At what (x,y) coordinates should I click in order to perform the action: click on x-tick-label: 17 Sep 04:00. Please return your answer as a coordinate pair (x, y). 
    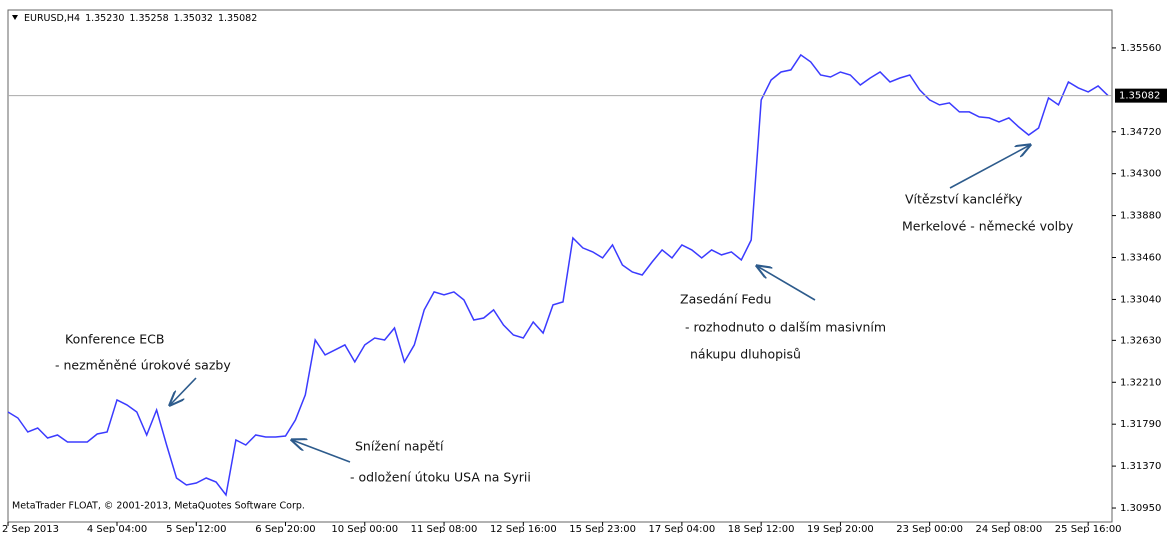
    Looking at the image, I should click on (681, 528).